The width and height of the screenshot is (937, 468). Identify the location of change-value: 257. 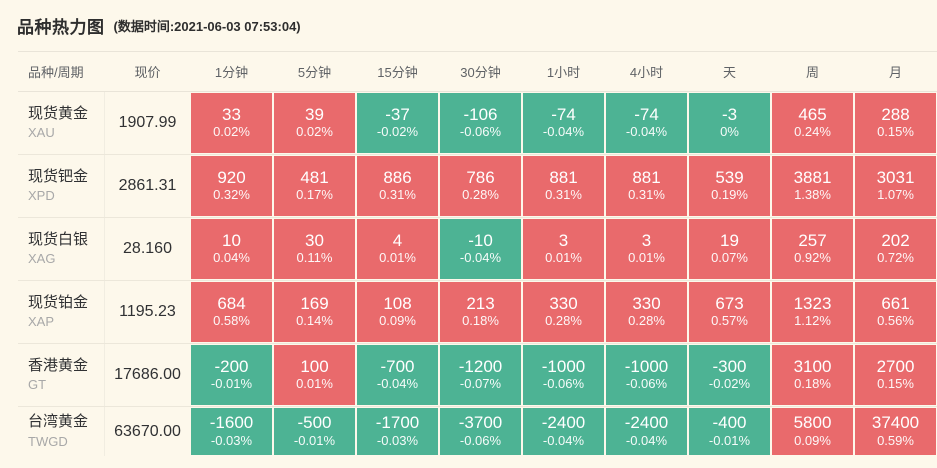
(812, 240).